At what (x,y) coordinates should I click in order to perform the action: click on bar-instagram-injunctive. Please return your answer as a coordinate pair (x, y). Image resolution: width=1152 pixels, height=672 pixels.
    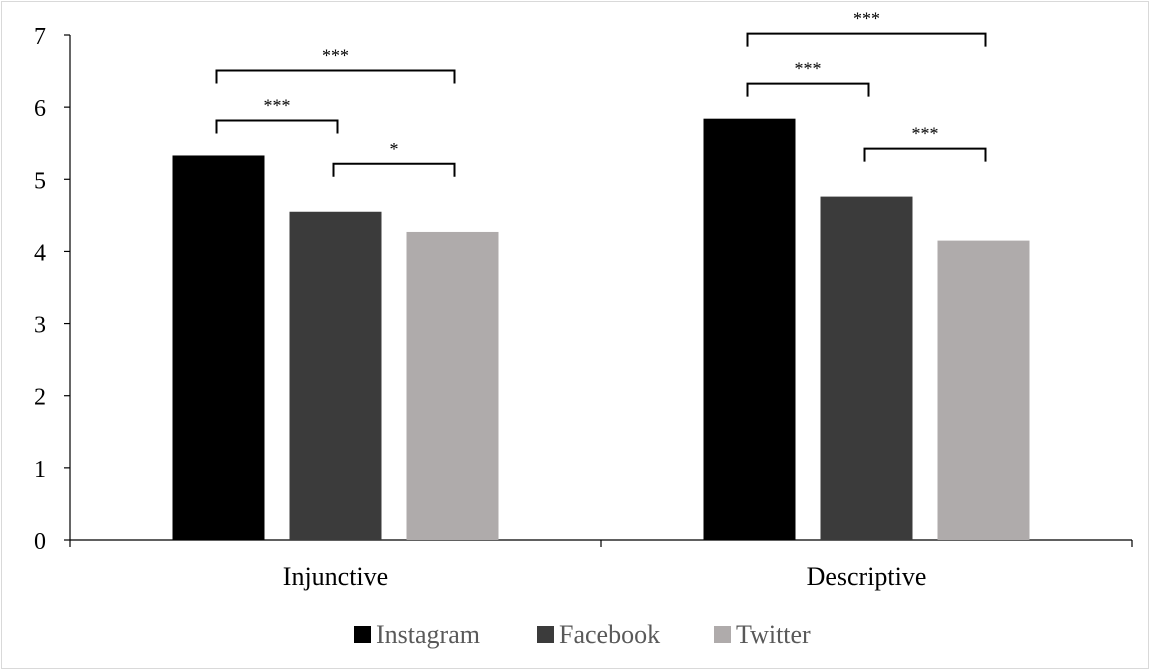
    Looking at the image, I should click on (218, 347).